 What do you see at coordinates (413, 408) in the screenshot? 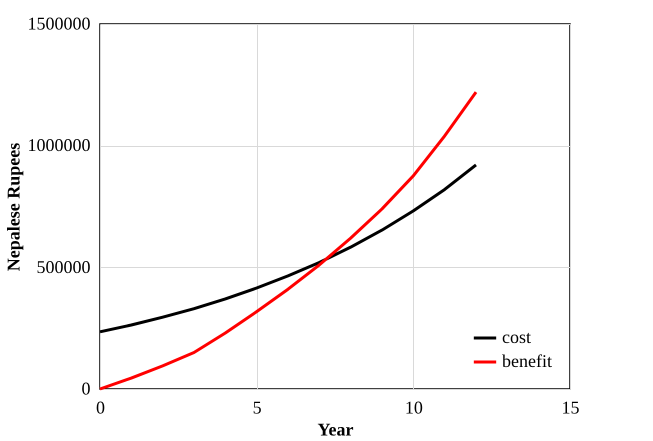
I see `x-tick-label: 10` at bounding box center [413, 408].